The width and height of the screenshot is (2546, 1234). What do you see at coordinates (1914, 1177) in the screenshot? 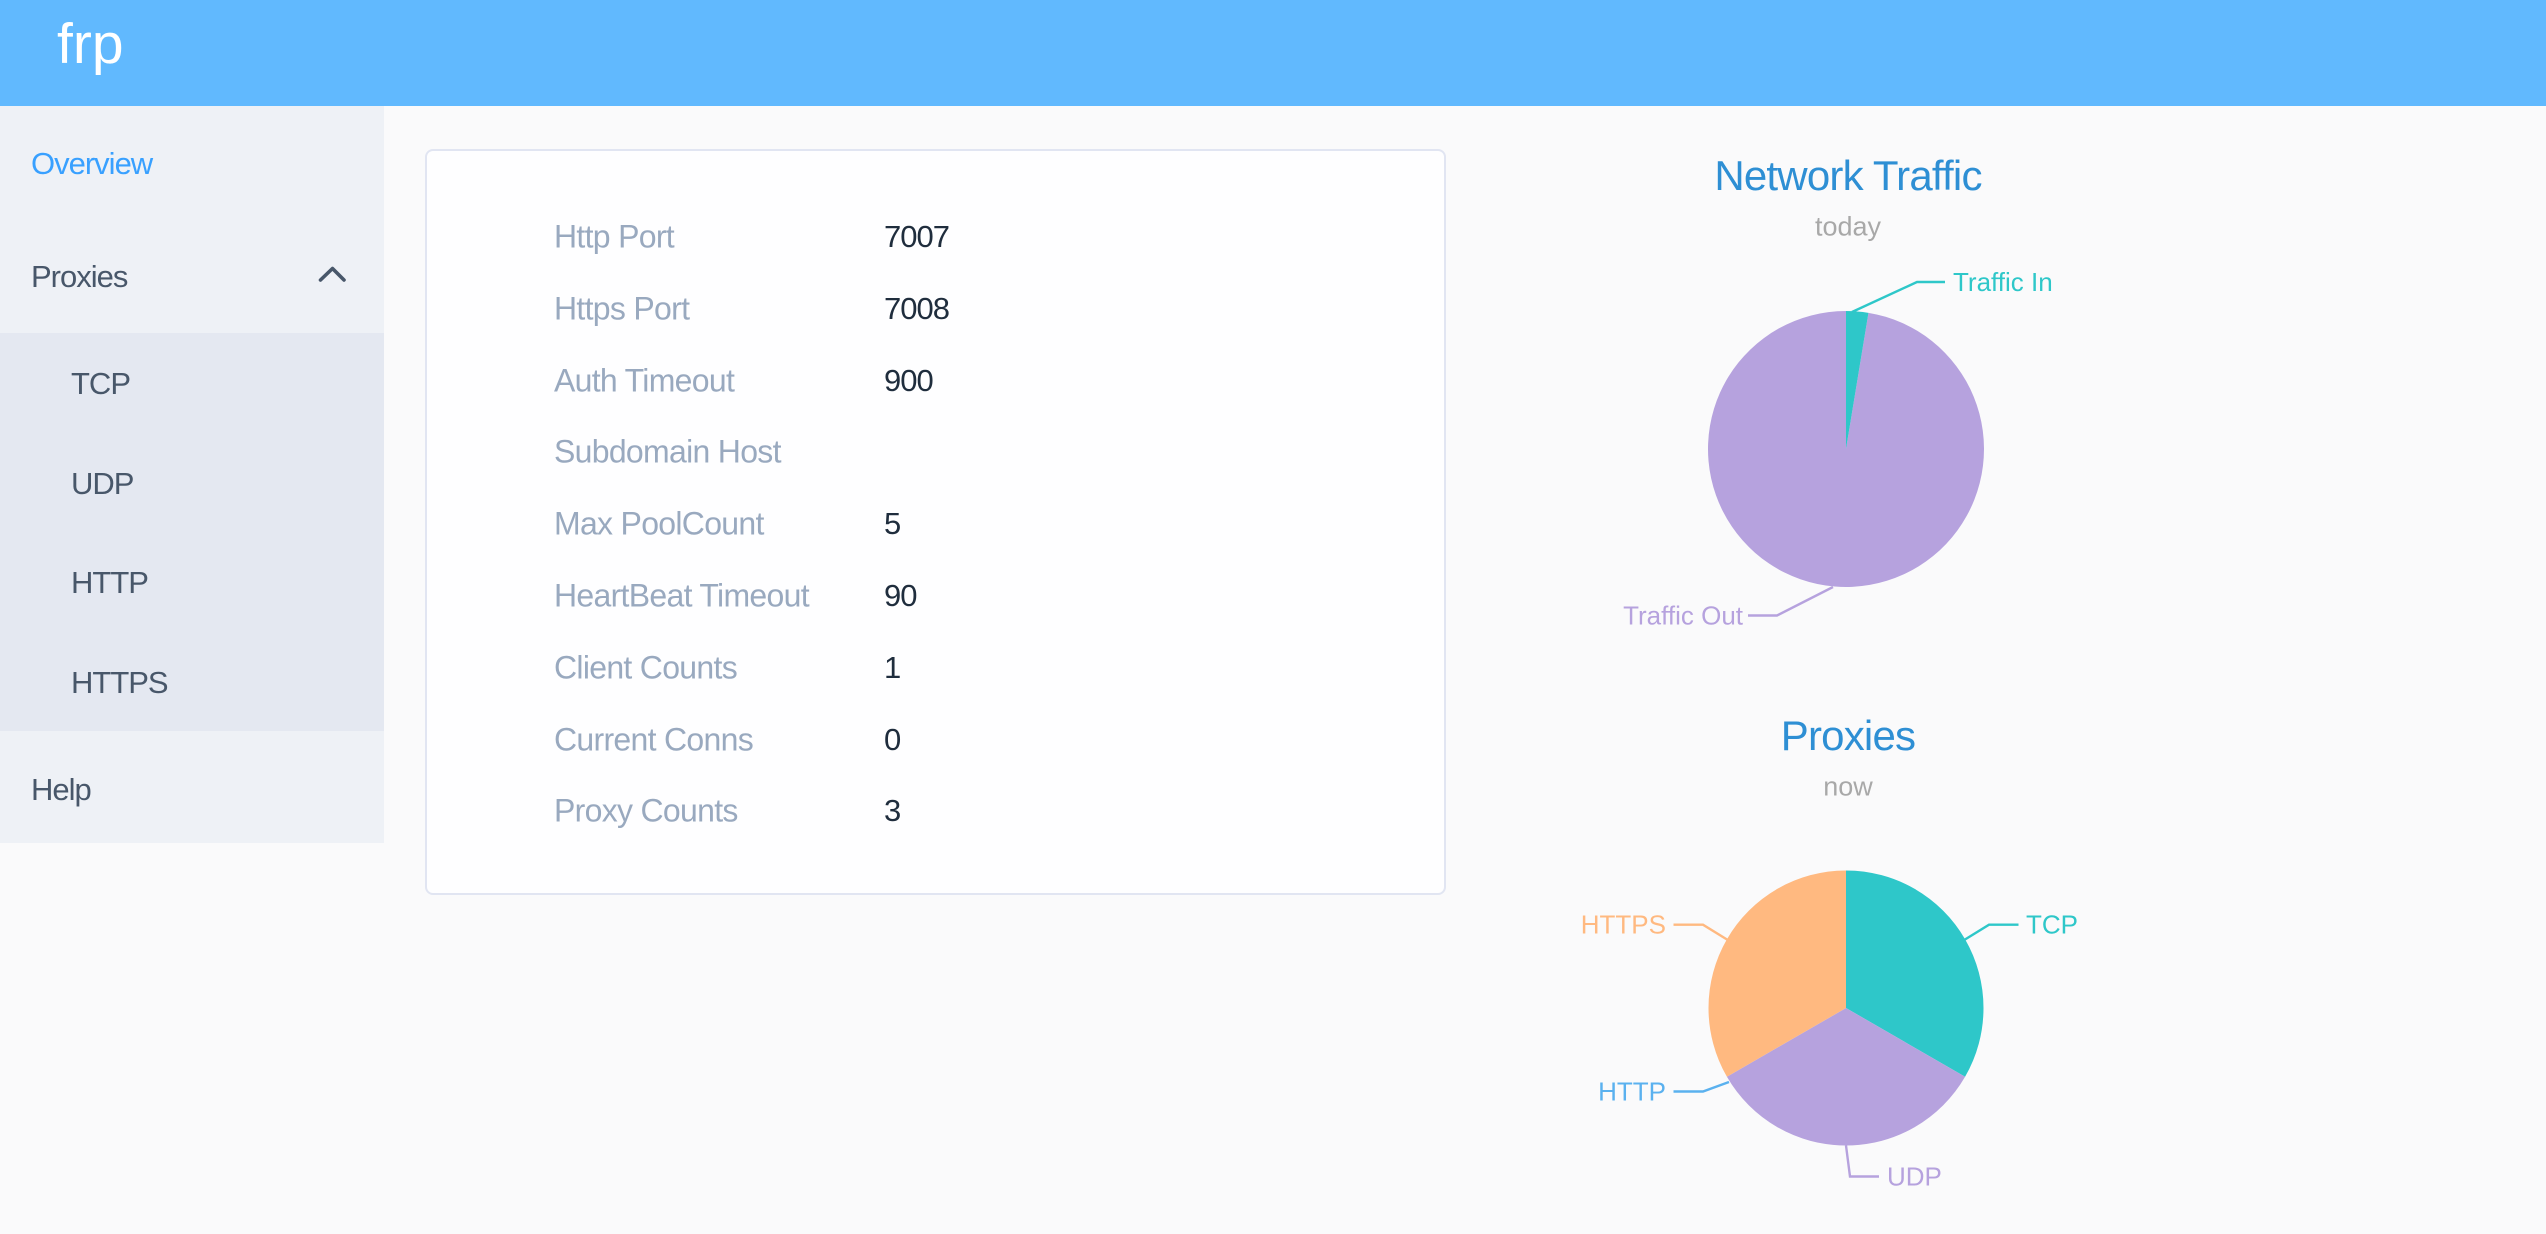
I see `svg-text: UDP` at bounding box center [1914, 1177].